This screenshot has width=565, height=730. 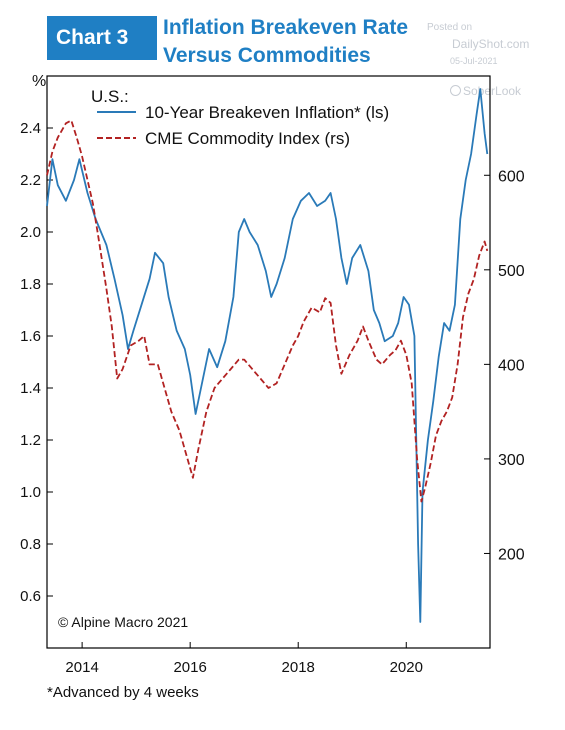 What do you see at coordinates (30, 232) in the screenshot?
I see `left-axis-tick-label: 2.0` at bounding box center [30, 232].